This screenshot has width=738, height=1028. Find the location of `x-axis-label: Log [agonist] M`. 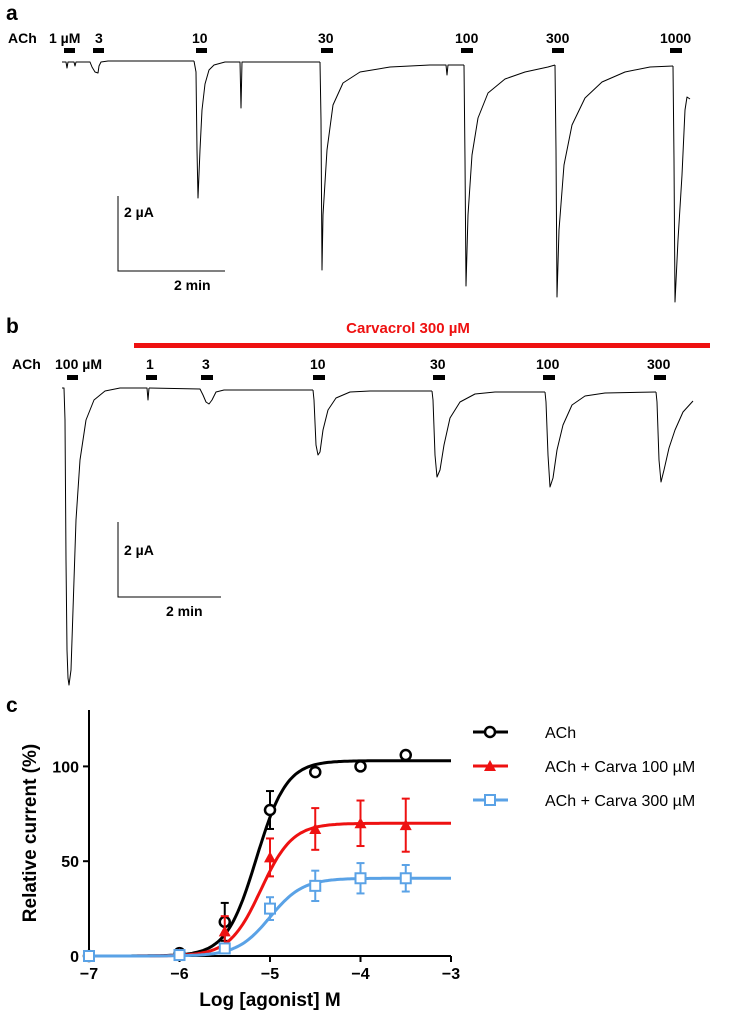

x-axis-label: Log [agonist] M is located at coordinates (269, 1000).